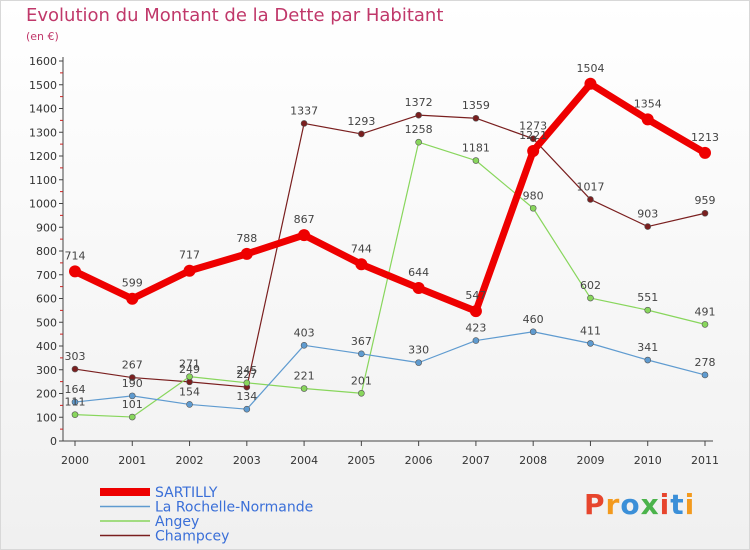  Describe the element at coordinates (246, 370) in the screenshot. I see `data-label-angey: 245` at that location.